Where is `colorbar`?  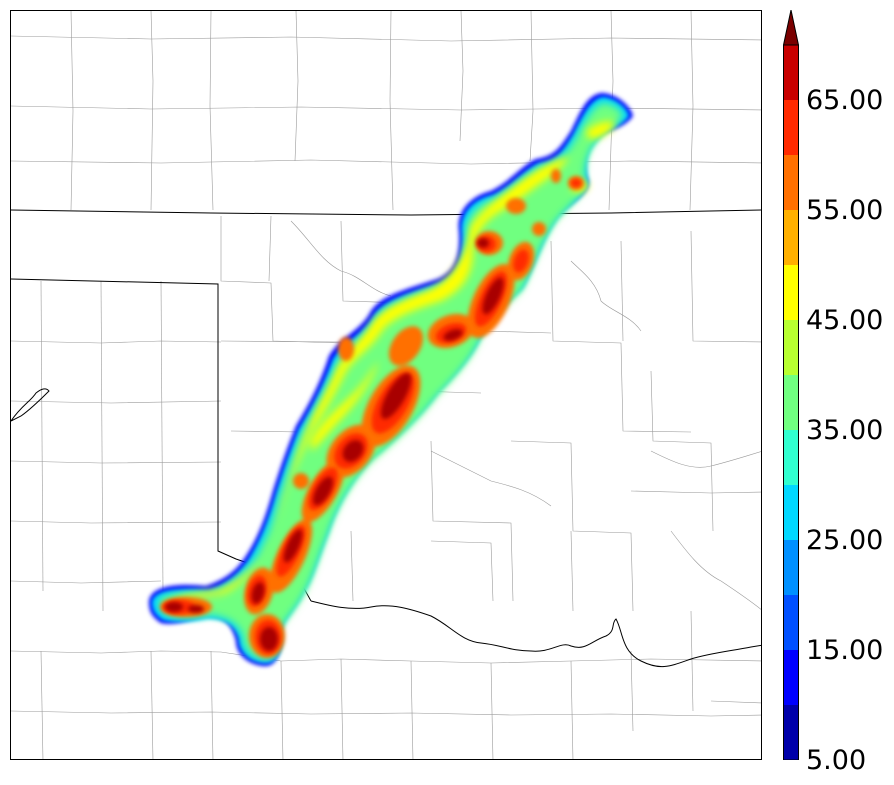
colorbar is located at coordinates (791, 385).